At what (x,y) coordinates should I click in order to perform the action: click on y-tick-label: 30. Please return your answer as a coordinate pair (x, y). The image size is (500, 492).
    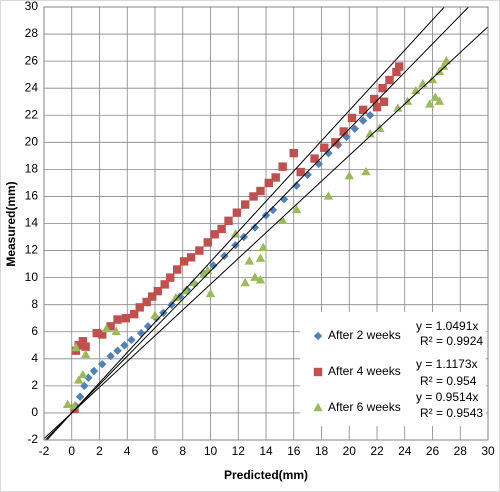
    Looking at the image, I should click on (32, 6).